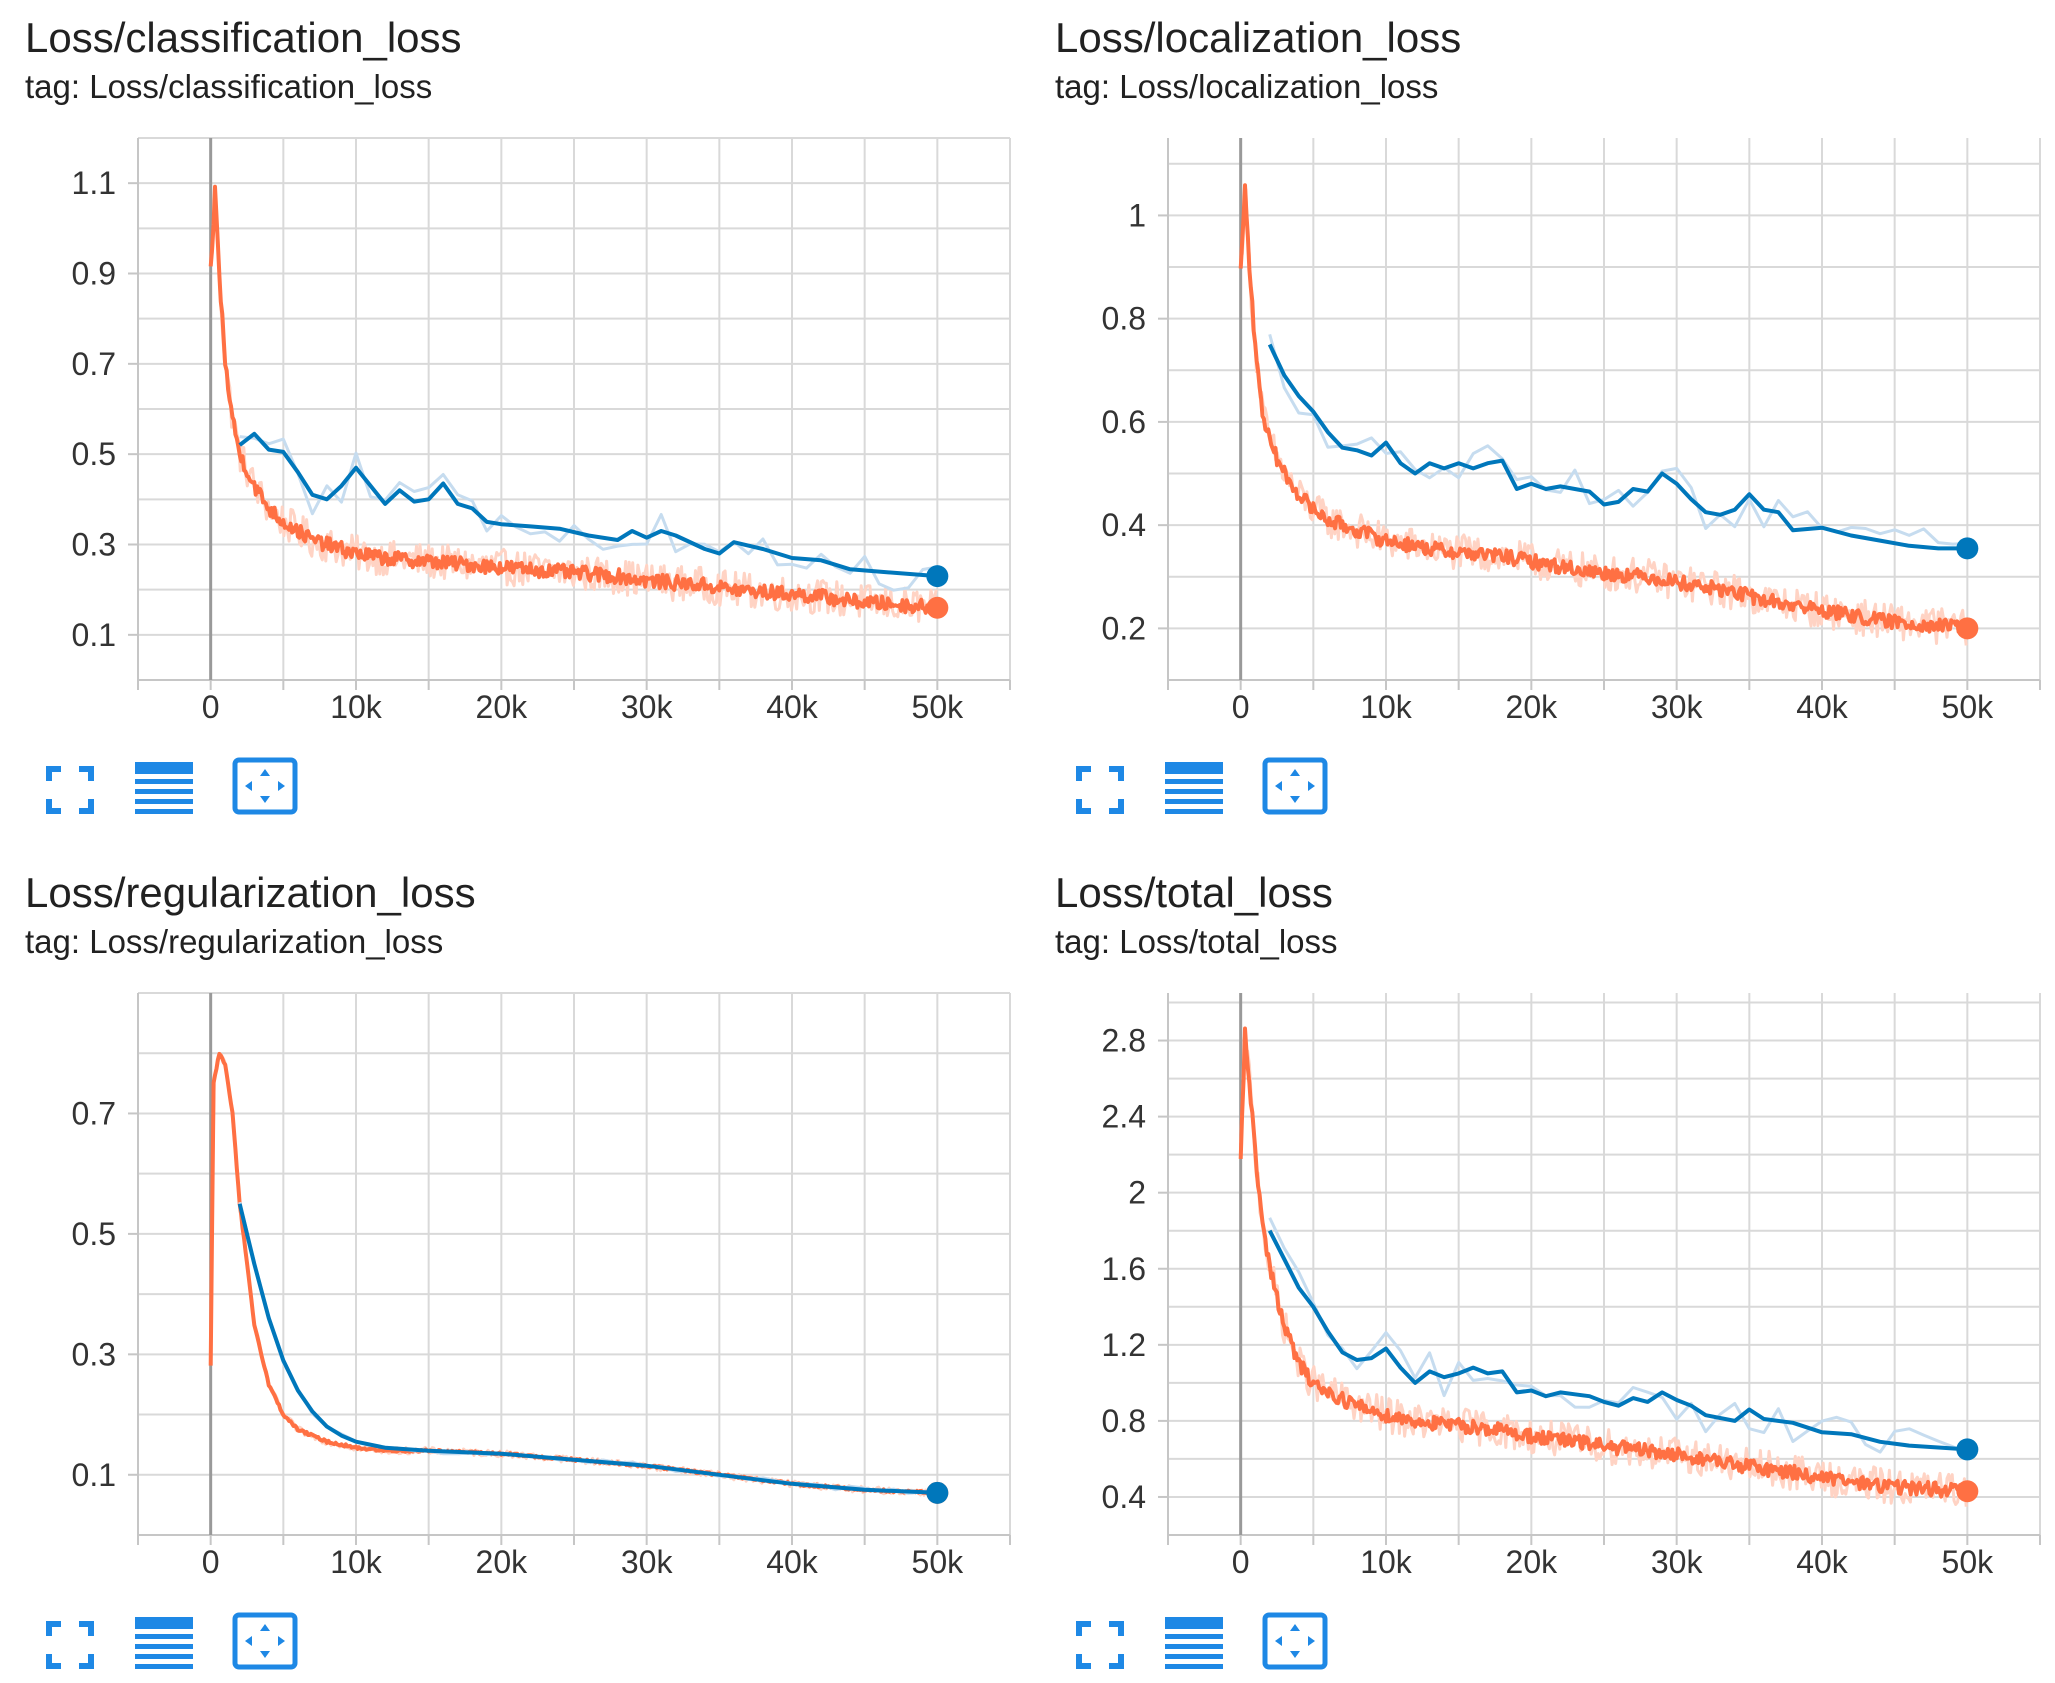 The height and width of the screenshot is (1683, 2055). What do you see at coordinates (1124, 628) in the screenshot?
I see `y-tick-label: 0.2` at bounding box center [1124, 628].